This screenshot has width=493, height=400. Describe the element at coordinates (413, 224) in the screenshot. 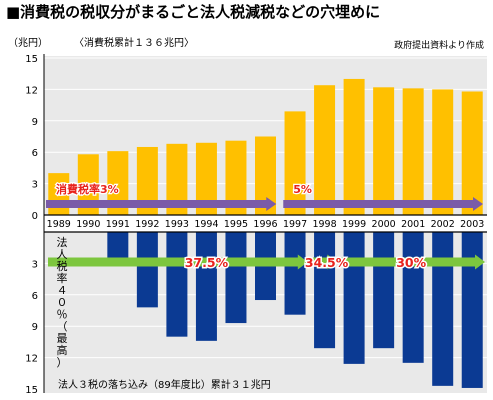

I see `x-tick-label: 2001` at that location.